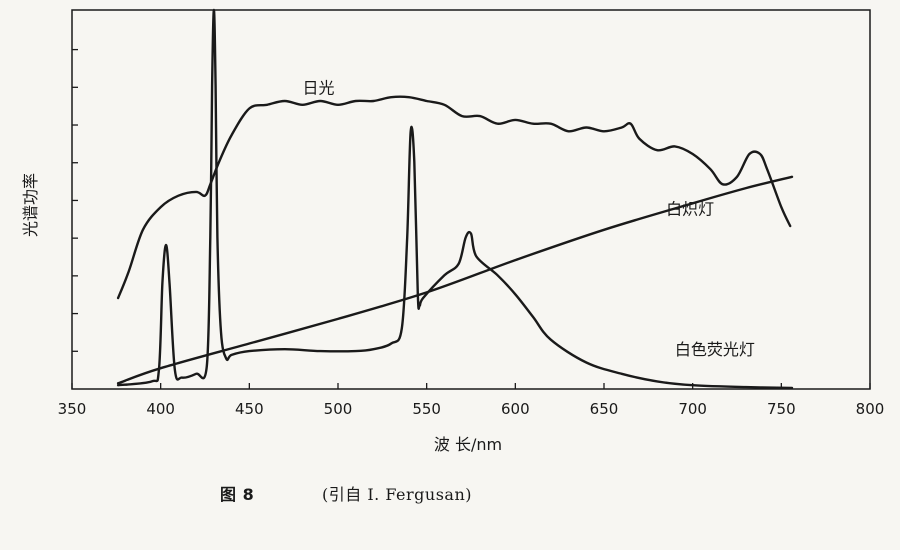  What do you see at coordinates (160, 409) in the screenshot?
I see `x-tick-label: 400` at bounding box center [160, 409].